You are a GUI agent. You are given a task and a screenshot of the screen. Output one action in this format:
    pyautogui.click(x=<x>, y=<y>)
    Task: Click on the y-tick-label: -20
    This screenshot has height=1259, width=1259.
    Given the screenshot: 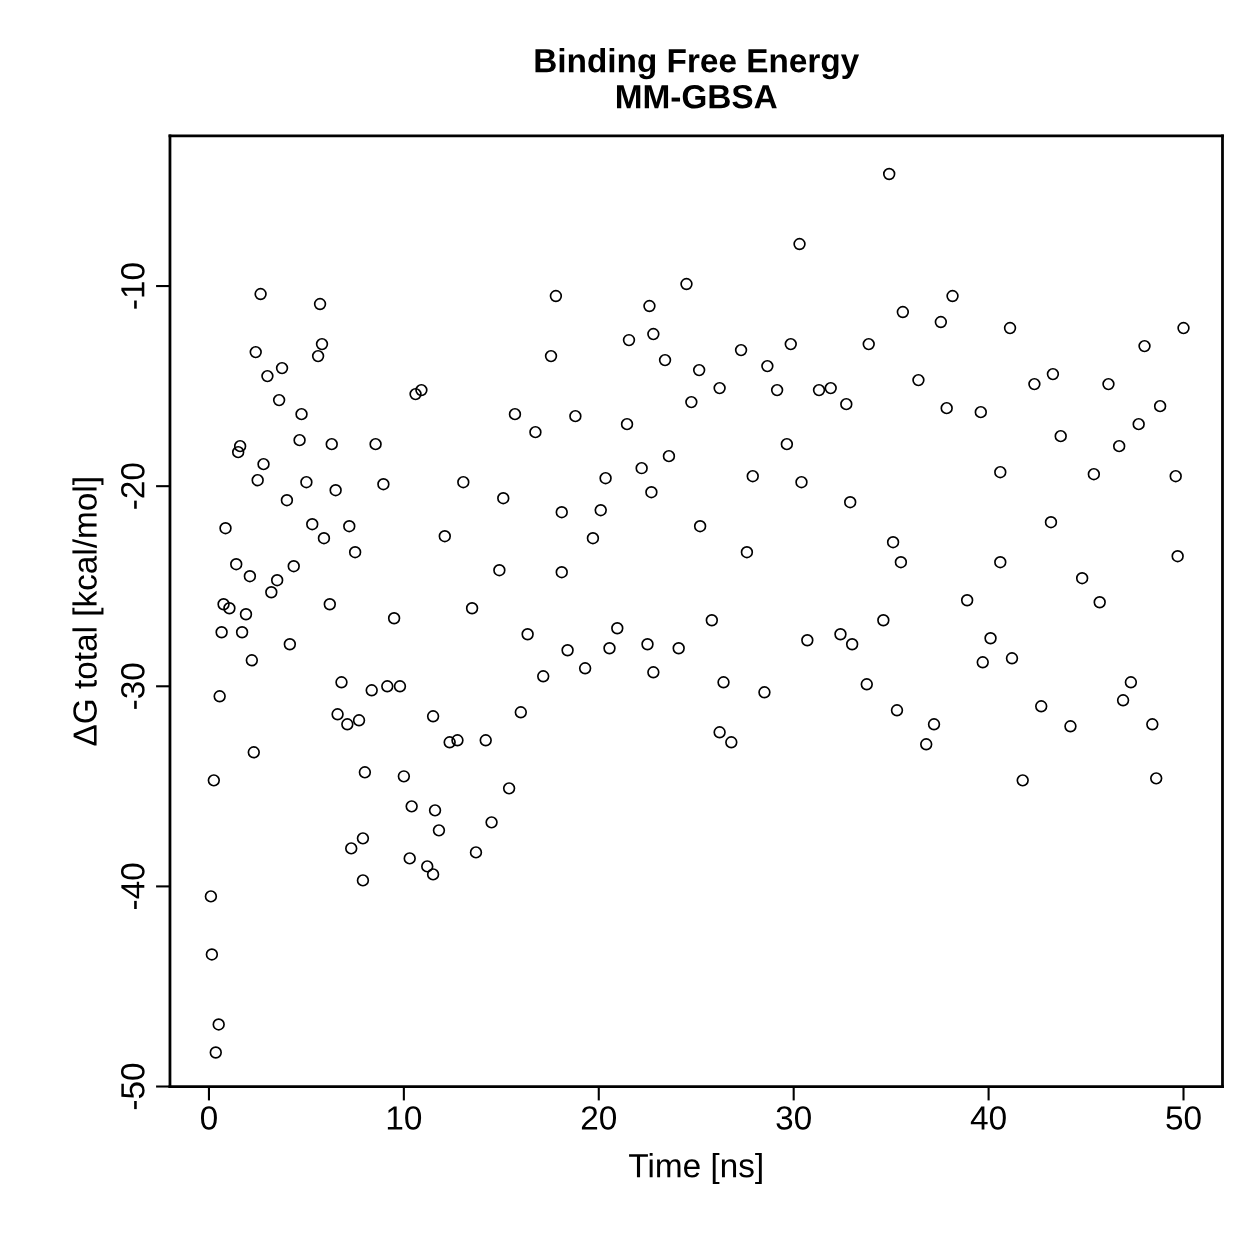 What is the action you would take?
    pyautogui.click(x=133, y=486)
    